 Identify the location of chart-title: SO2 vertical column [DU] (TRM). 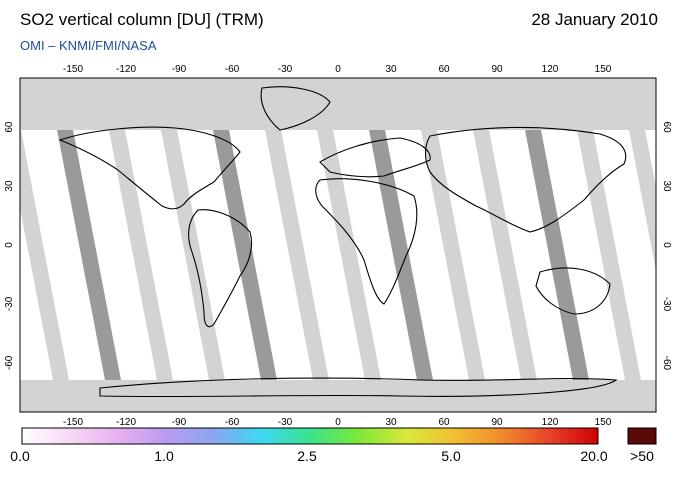
(142, 19).